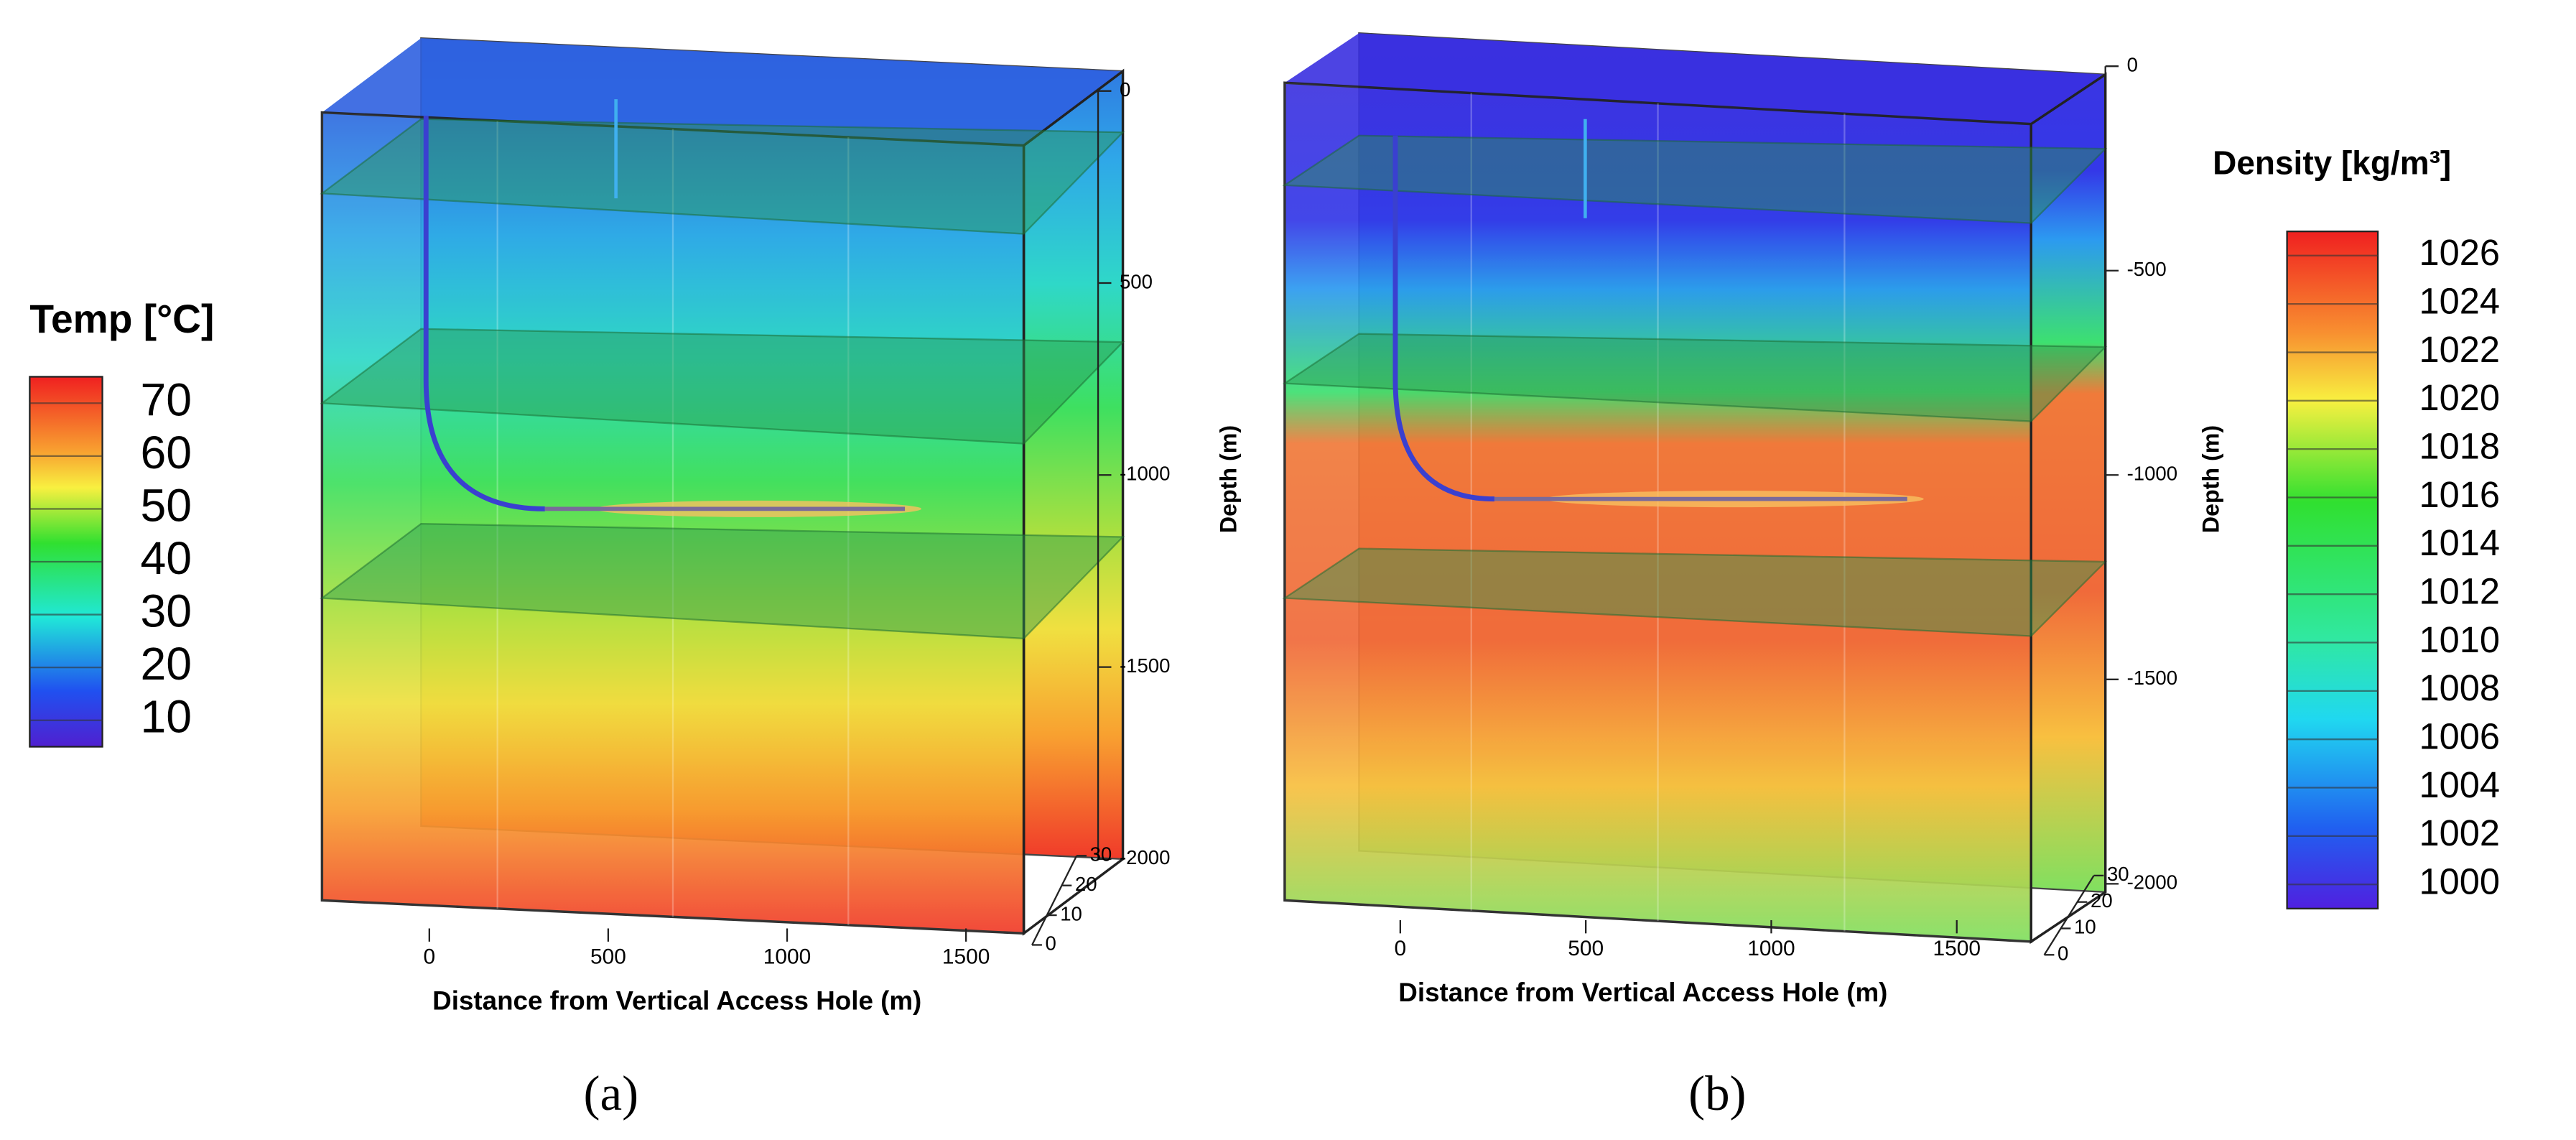 The height and width of the screenshot is (1140, 2576). I want to click on colorbar-tick-label: 20, so click(166, 664).